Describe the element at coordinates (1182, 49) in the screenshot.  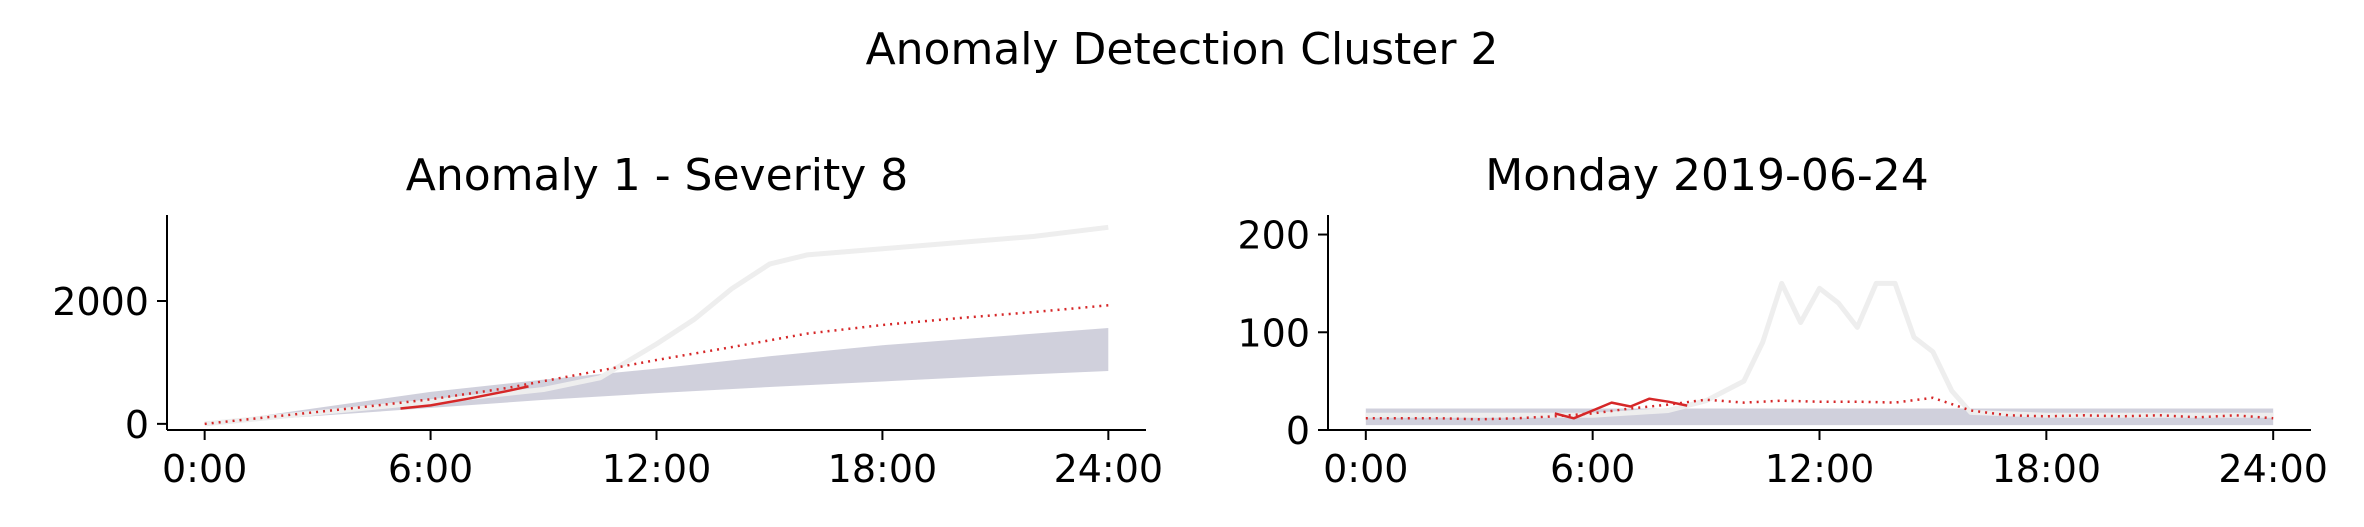
I see `figure-title: Anomaly Detection Cluster 2` at that location.